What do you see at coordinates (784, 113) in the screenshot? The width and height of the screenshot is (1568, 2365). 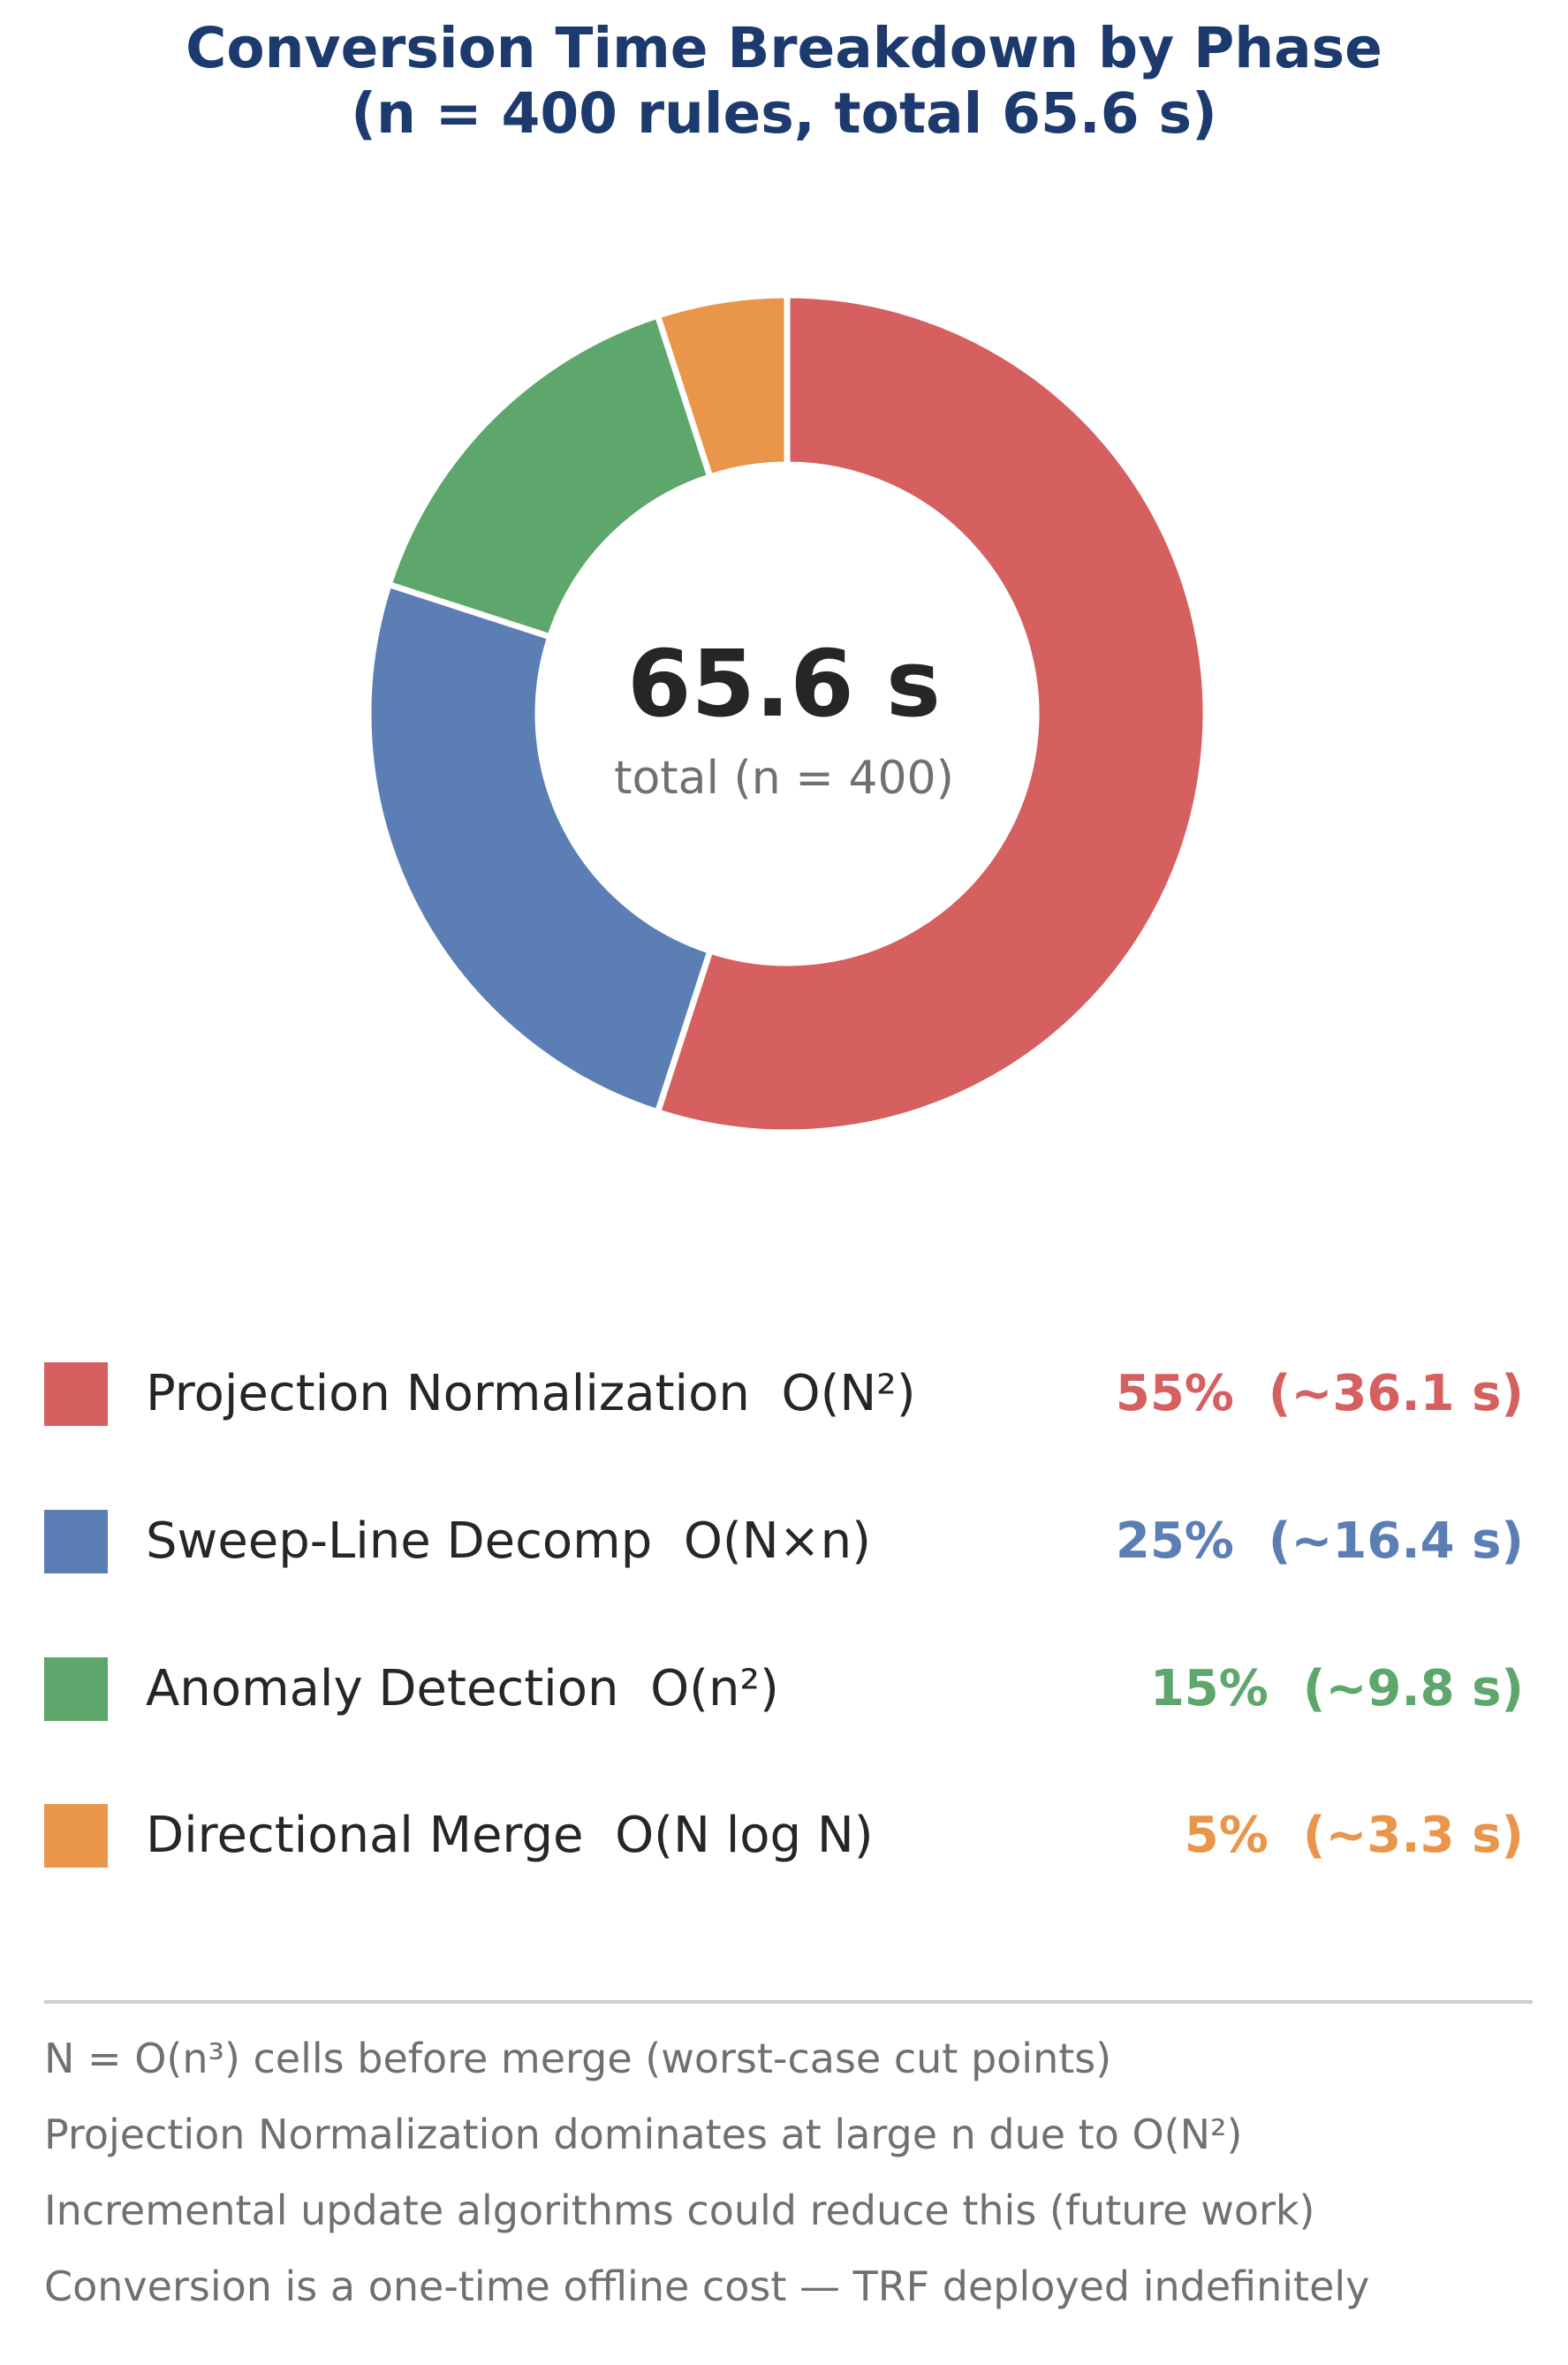 I see `chart-title-line-2: (n = 400 rules, total 65.6 s)` at bounding box center [784, 113].